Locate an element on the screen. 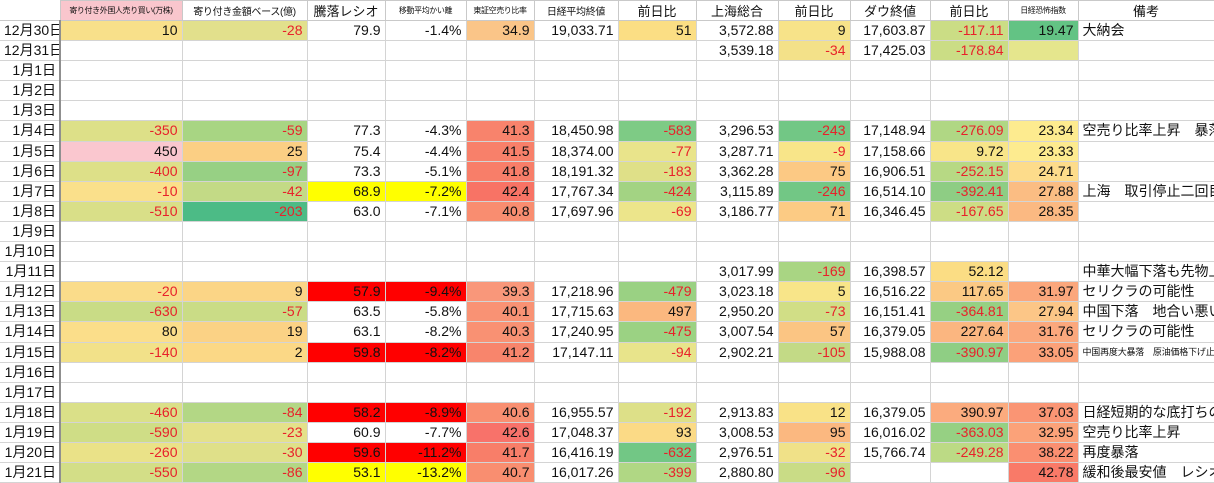 This screenshot has width=1214, height=483. cell-fx is located at coordinates (121, 372).